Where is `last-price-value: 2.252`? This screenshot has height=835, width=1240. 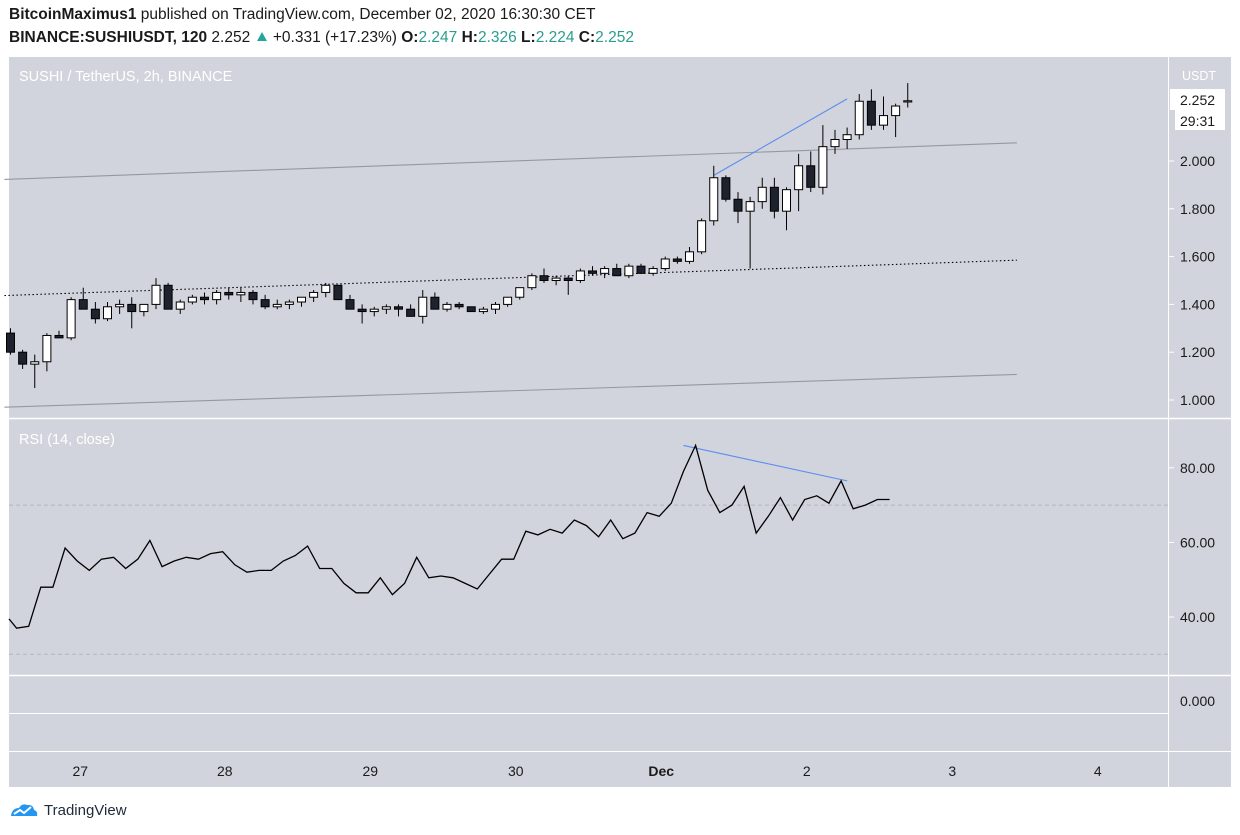
last-price-value: 2.252 is located at coordinates (1197, 100).